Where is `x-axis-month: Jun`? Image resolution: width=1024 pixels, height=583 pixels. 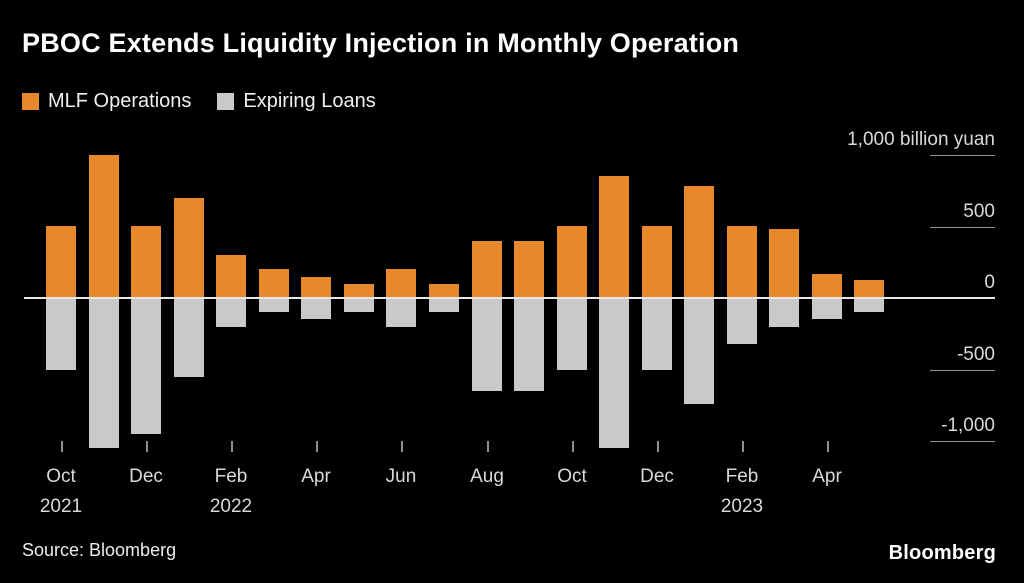
x-axis-month: Jun is located at coordinates (401, 476).